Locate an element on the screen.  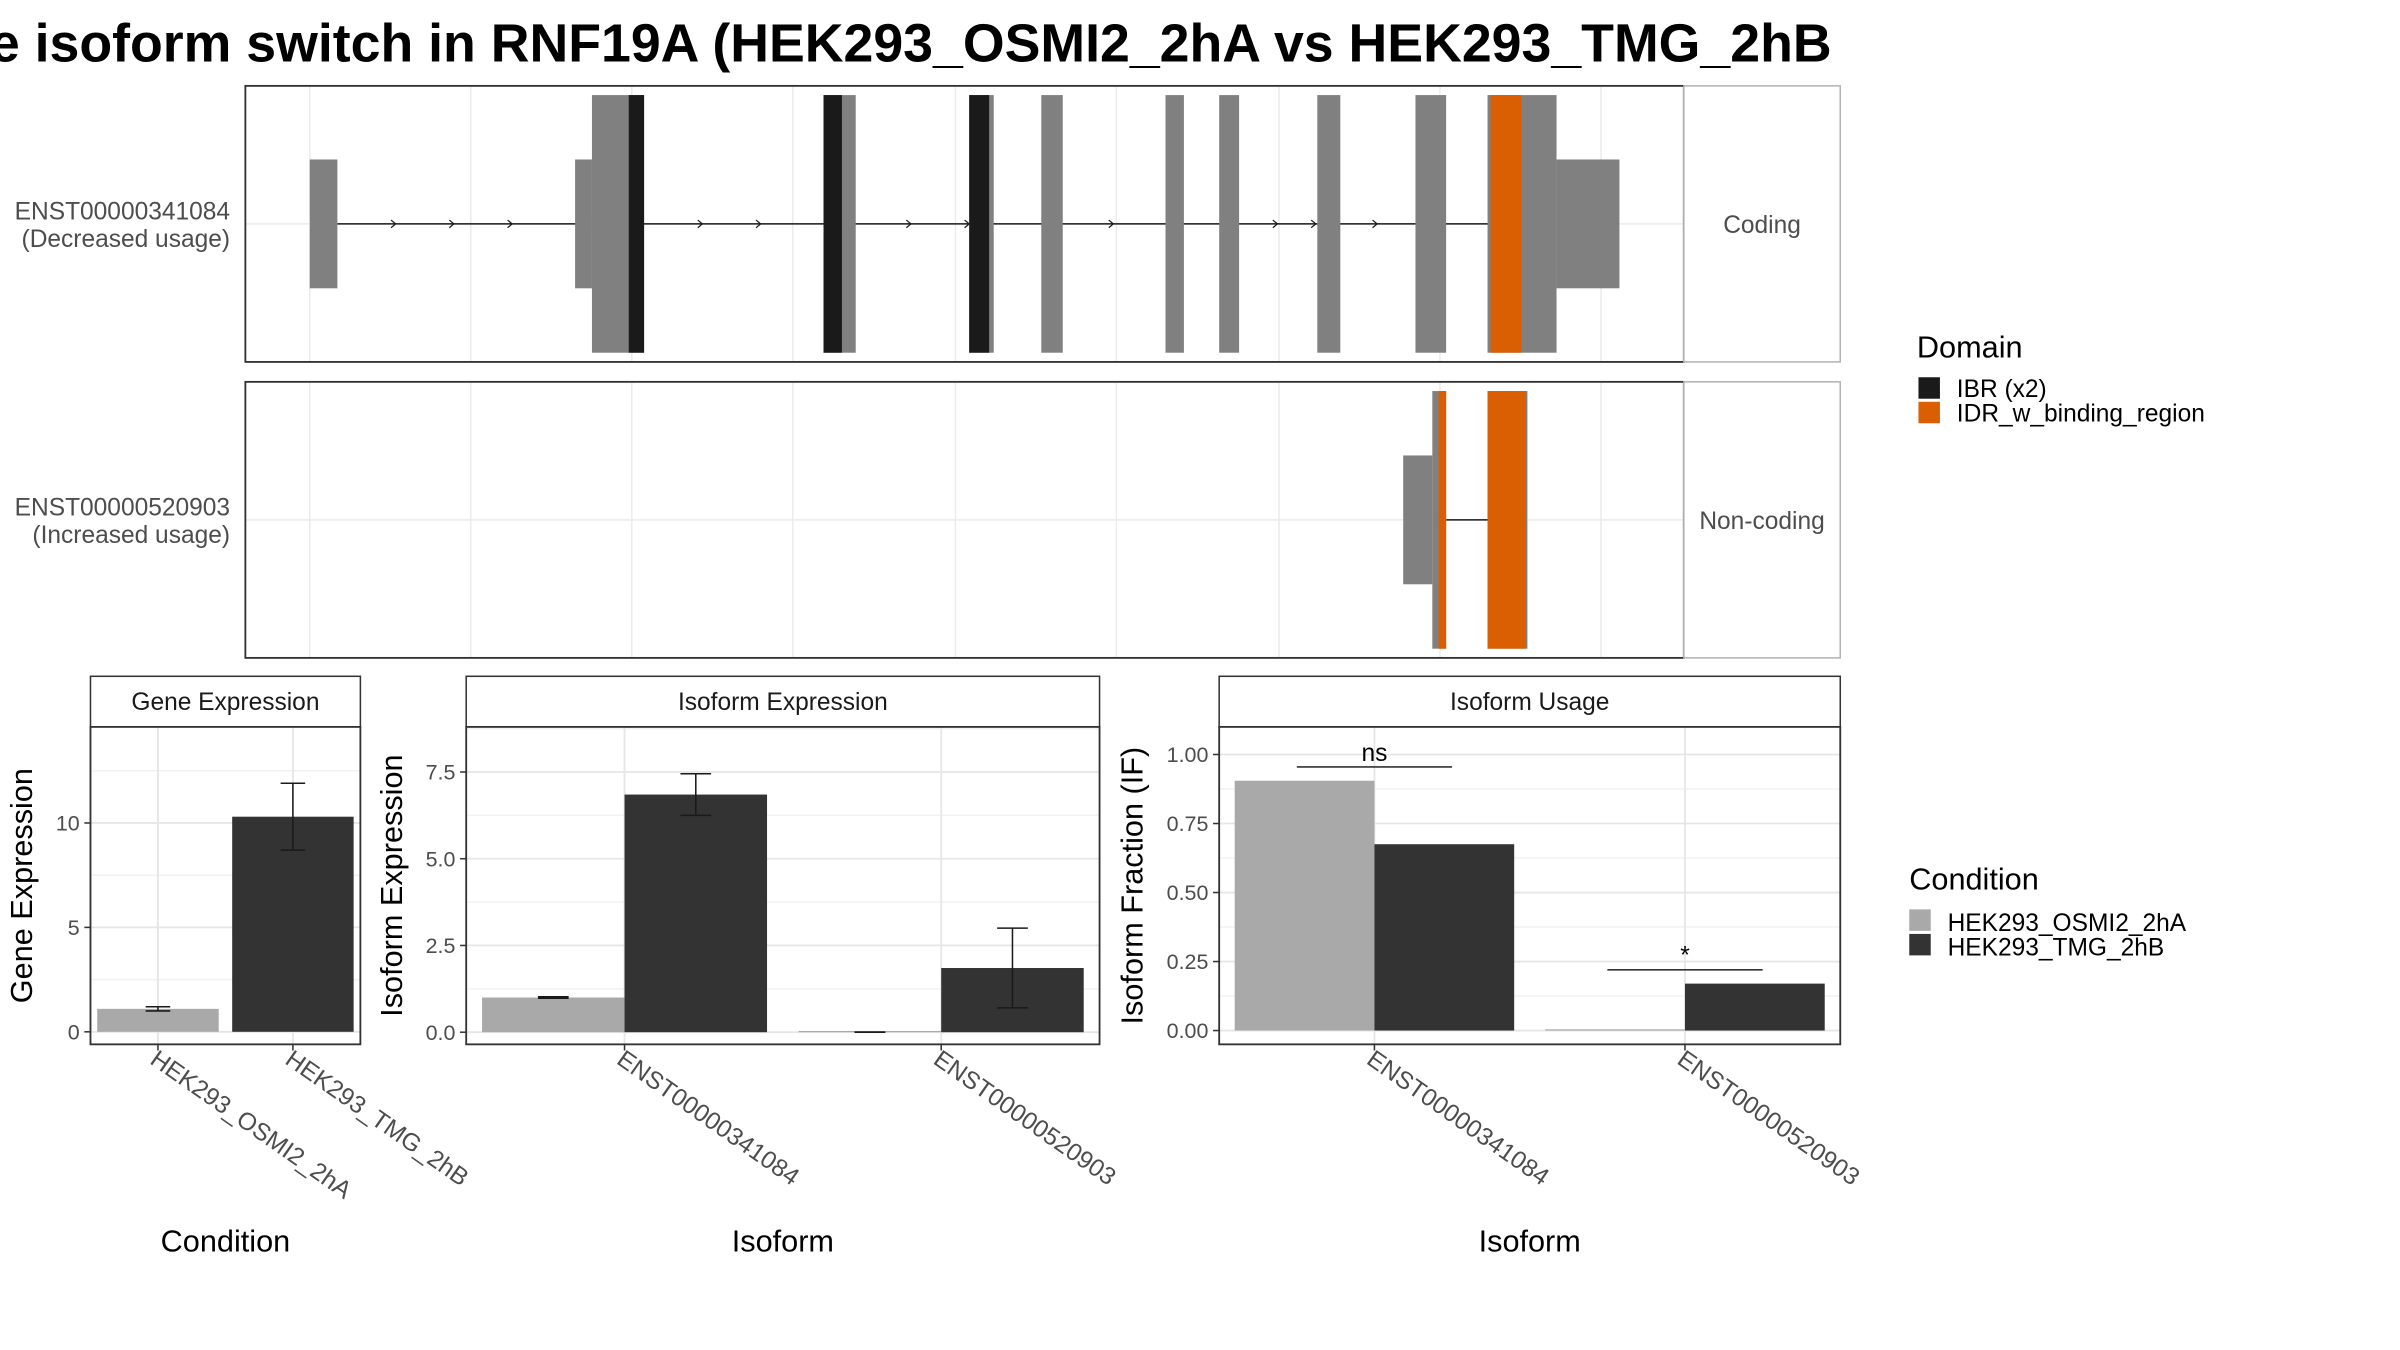
y-tick-label: 2.5 is located at coordinates (441, 946).